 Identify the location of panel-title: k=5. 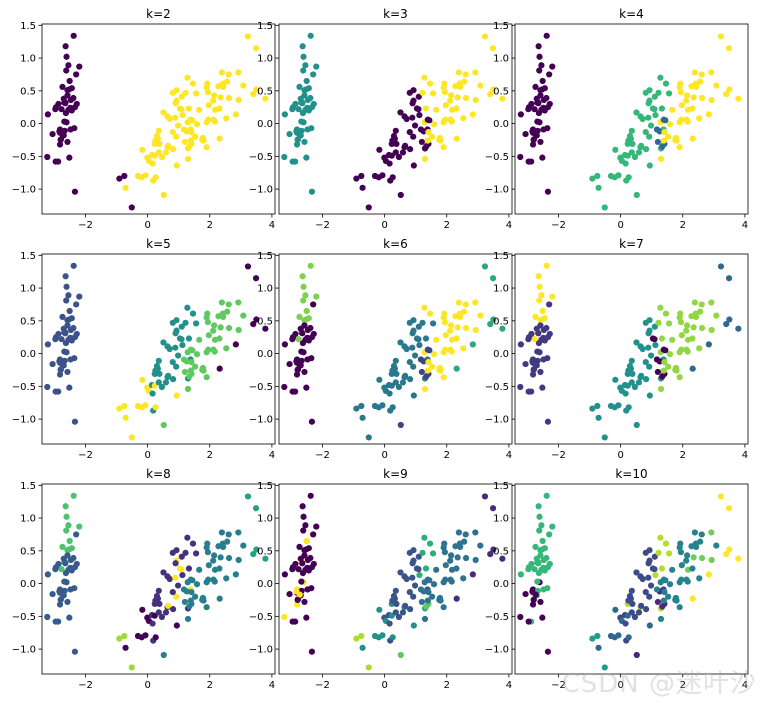
(158, 244).